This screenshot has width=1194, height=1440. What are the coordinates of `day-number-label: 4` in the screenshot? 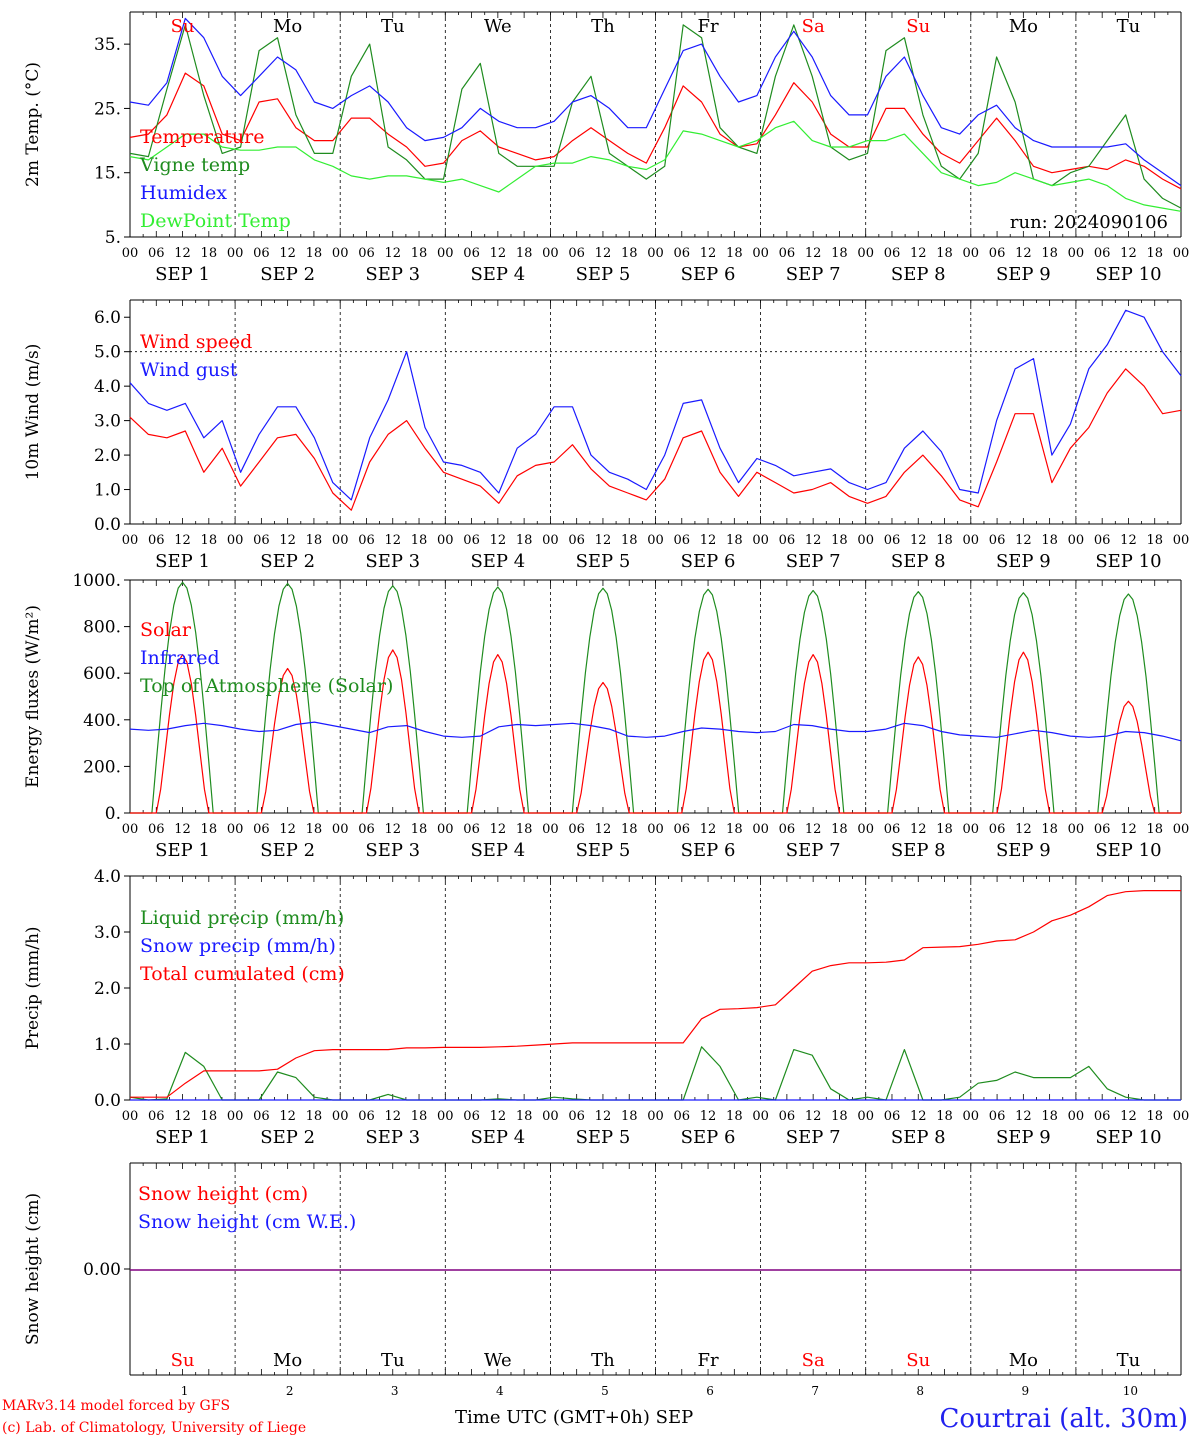 It's located at (500, 1391).